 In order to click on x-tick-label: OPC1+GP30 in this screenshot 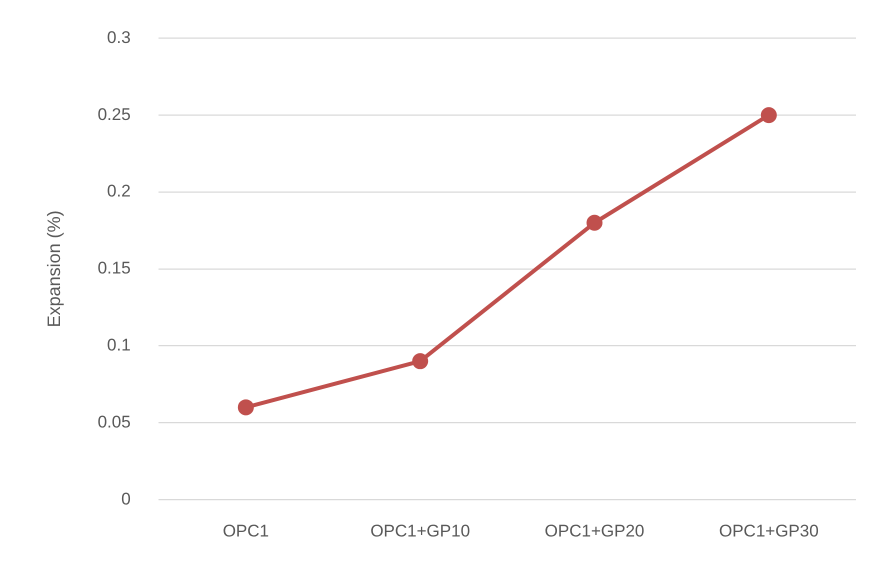, I will do `click(768, 530)`.